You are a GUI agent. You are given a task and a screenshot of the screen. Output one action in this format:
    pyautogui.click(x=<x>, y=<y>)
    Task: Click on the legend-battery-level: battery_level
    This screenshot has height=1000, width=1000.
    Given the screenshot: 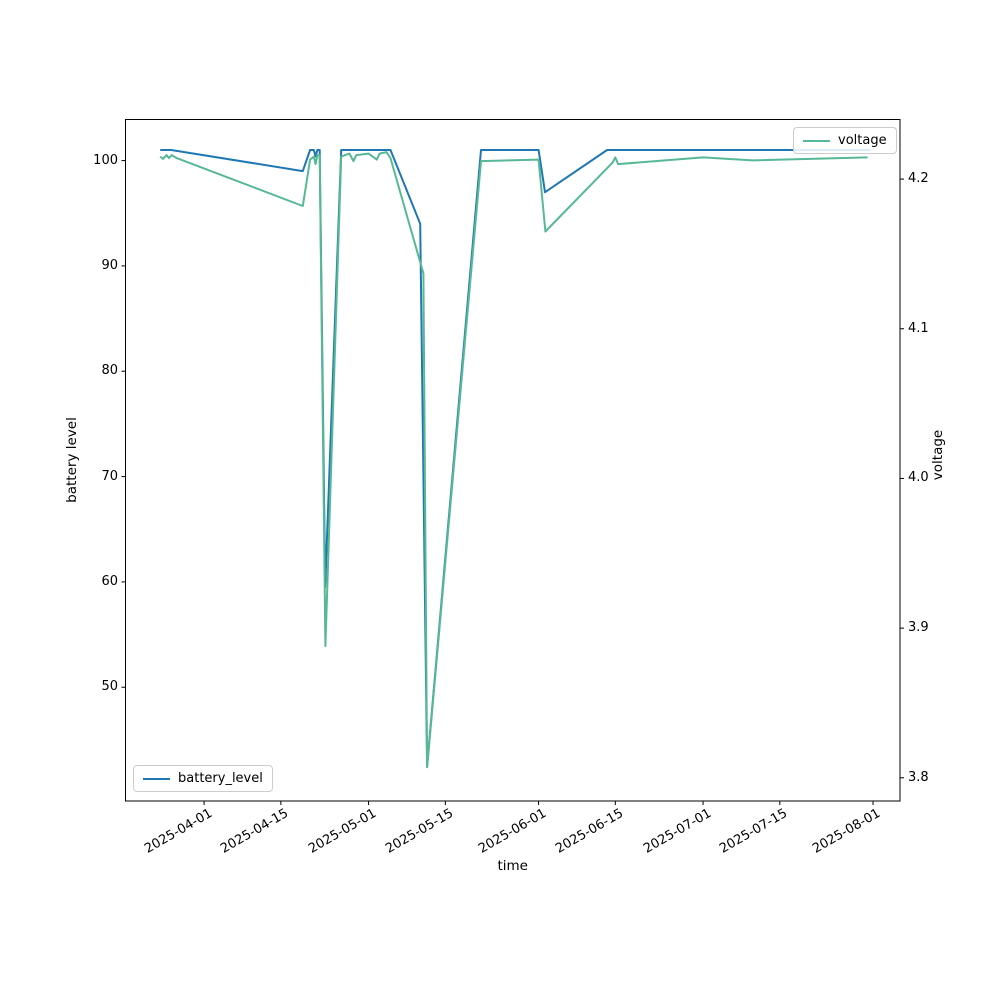 What is the action you would take?
    pyautogui.click(x=203, y=778)
    